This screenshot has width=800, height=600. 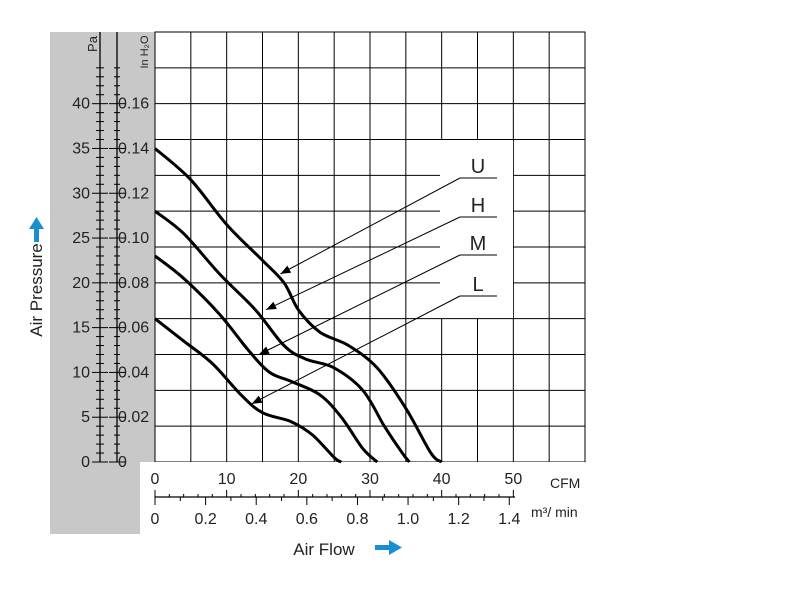 I want to click on legend-label-h: H, so click(x=478, y=206).